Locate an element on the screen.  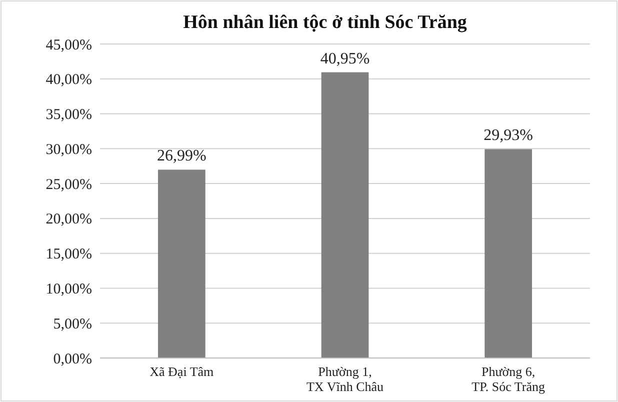
y-tick-label: 0,00% is located at coordinates (72, 359).